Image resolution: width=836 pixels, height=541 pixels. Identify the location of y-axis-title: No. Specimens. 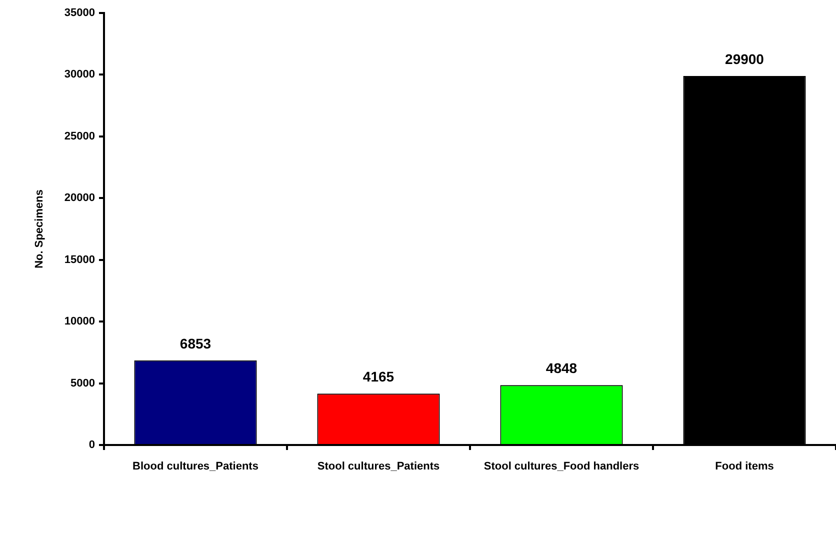
(40, 229).